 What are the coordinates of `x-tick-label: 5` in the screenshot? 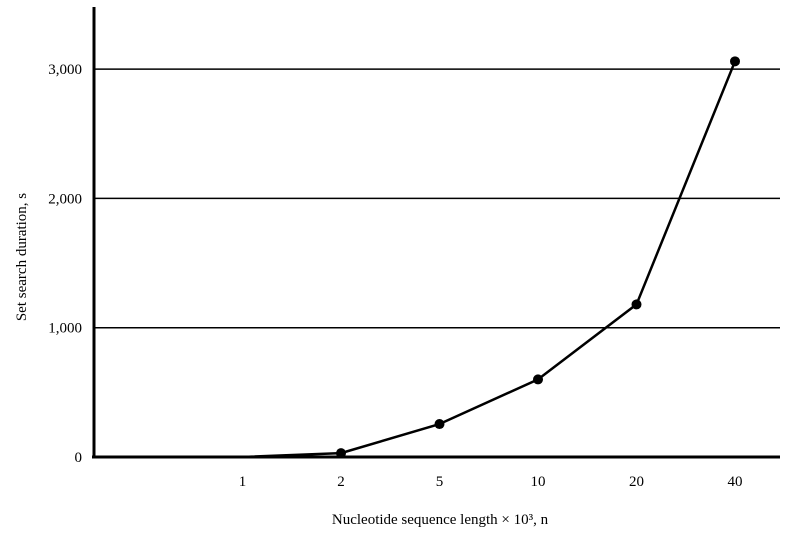 It's located at (440, 482).